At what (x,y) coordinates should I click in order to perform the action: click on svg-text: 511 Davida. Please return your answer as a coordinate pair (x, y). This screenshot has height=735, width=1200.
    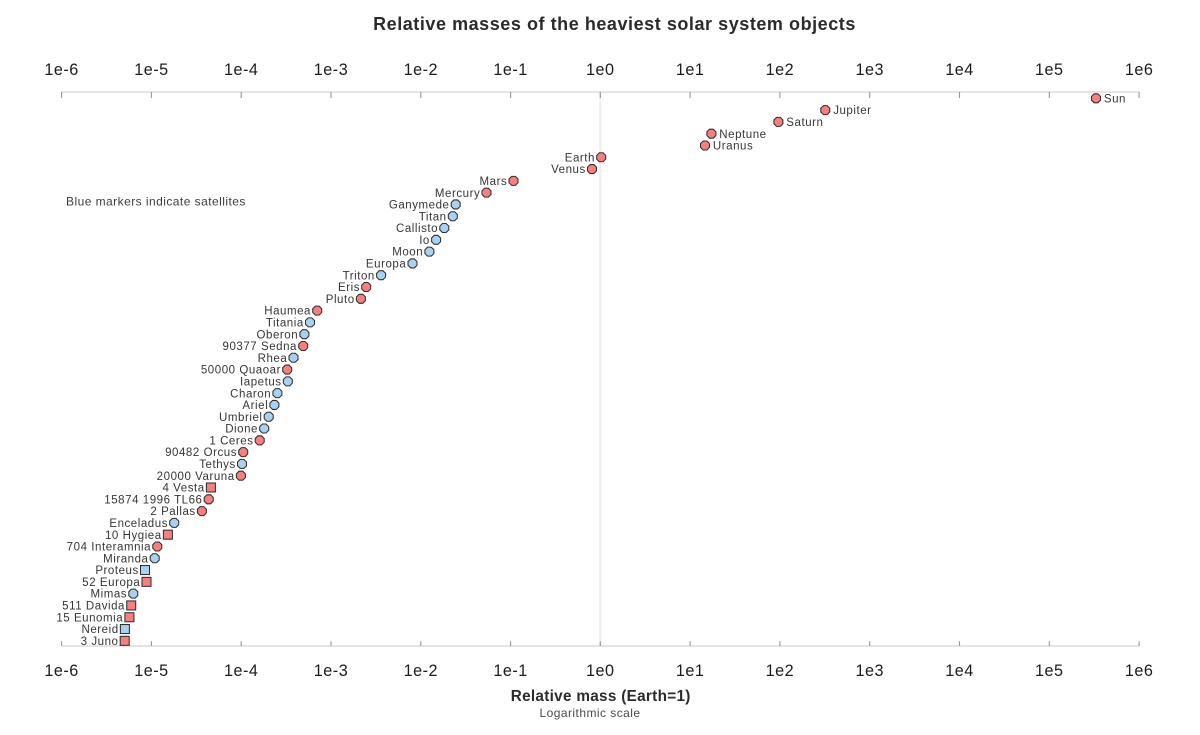
    Looking at the image, I should click on (93, 607).